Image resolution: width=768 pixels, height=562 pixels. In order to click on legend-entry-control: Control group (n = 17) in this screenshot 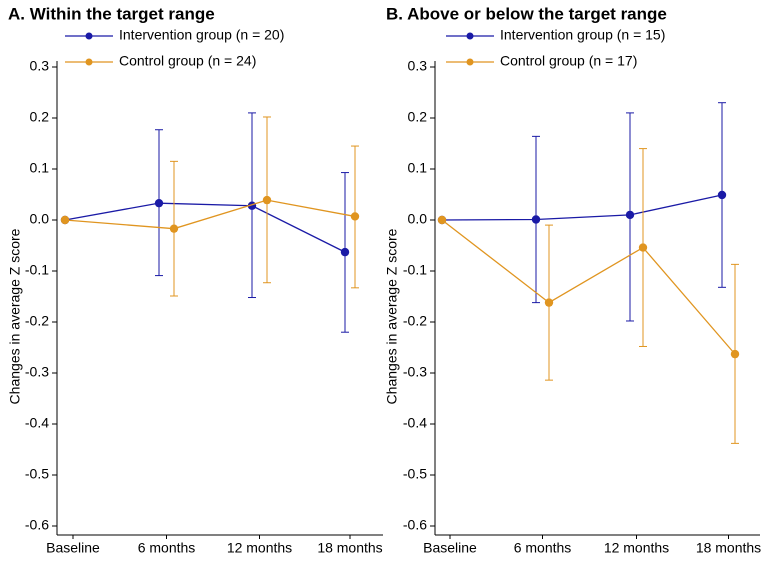, I will do `click(541, 61)`.